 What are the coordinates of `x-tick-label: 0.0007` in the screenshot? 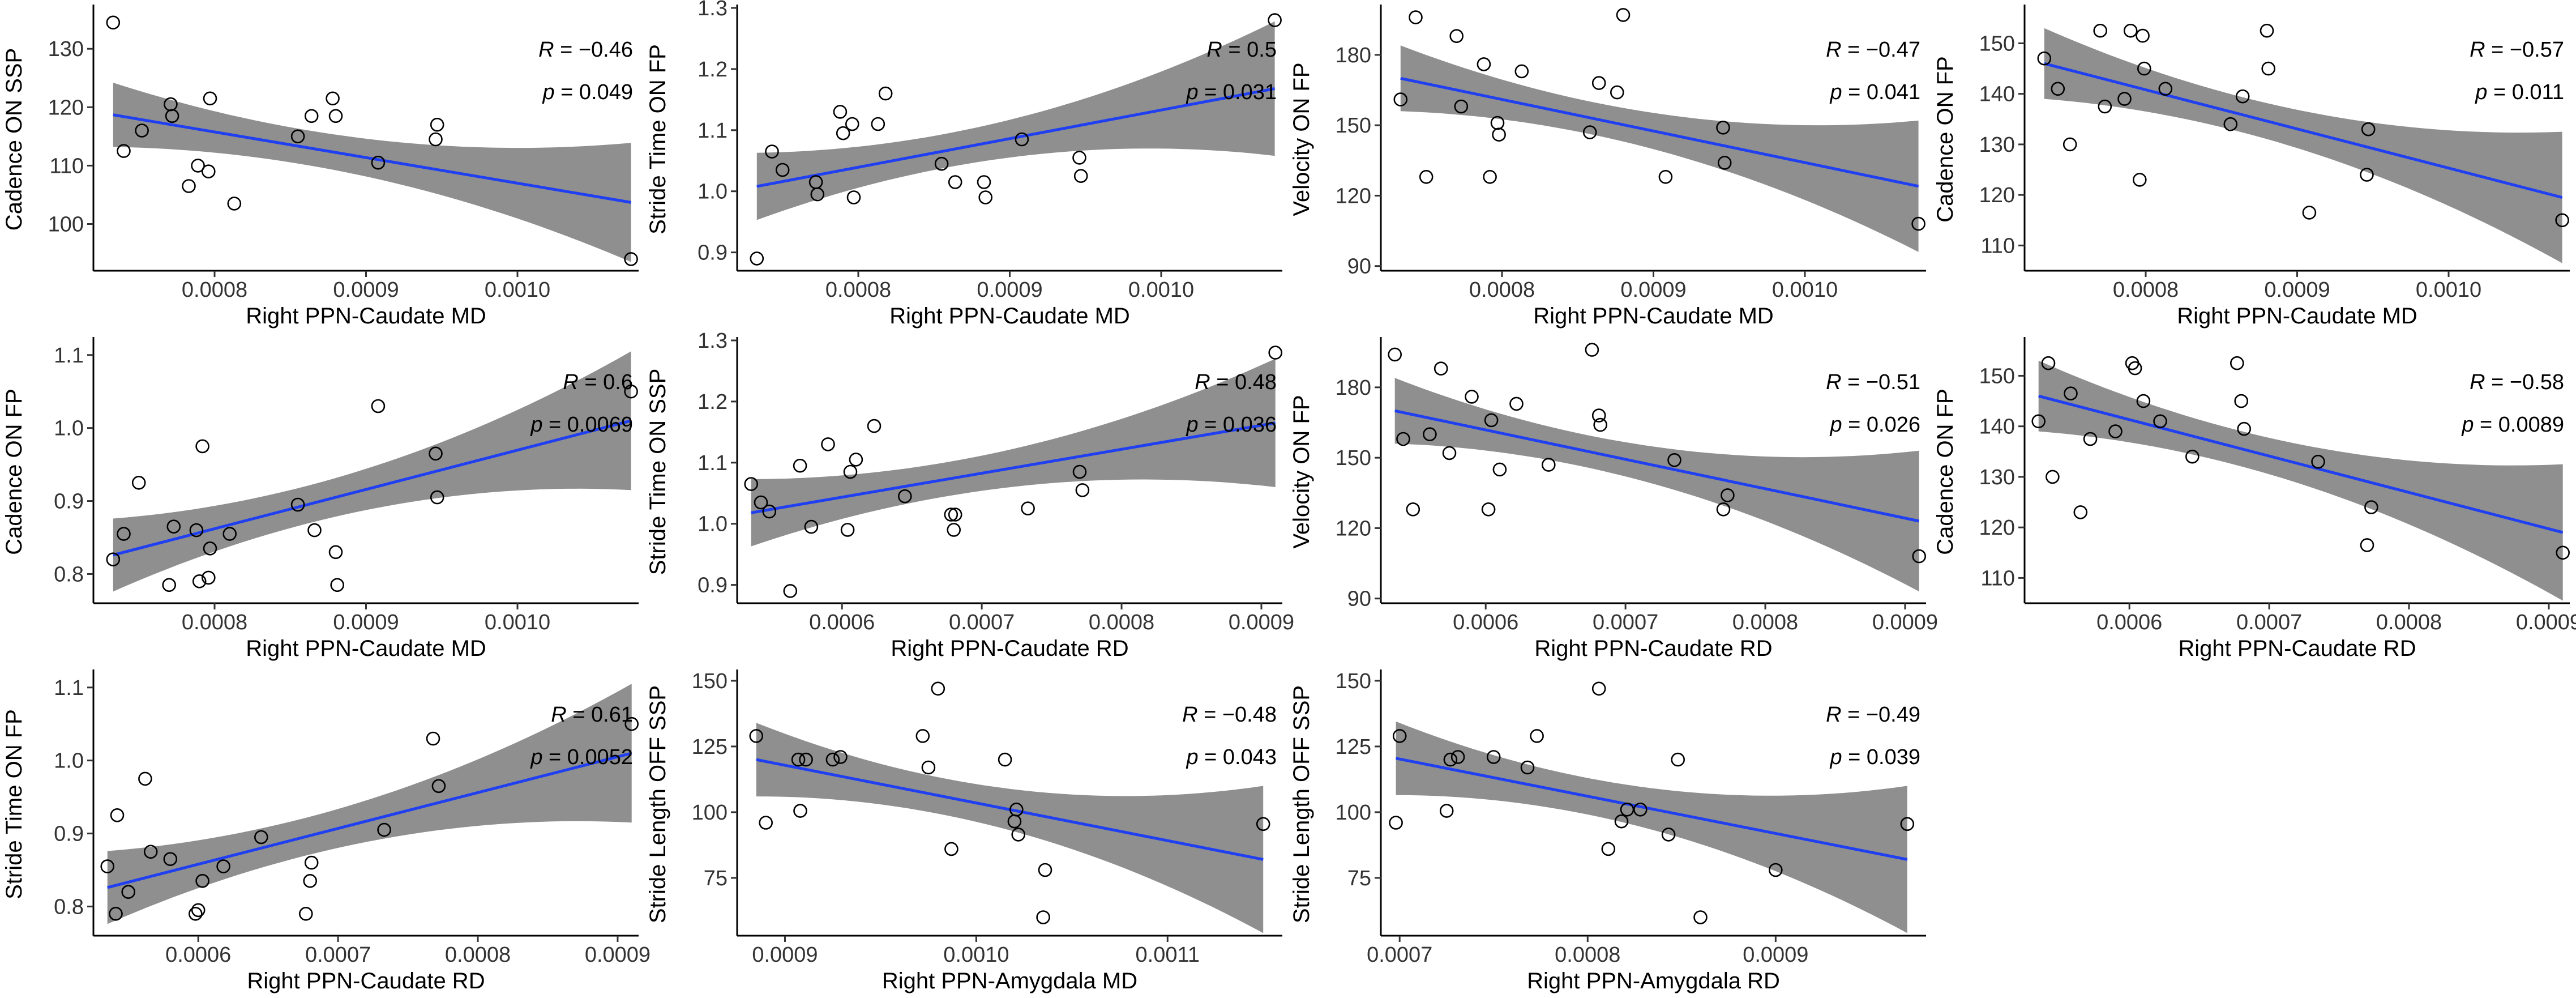 It's located at (982, 622).